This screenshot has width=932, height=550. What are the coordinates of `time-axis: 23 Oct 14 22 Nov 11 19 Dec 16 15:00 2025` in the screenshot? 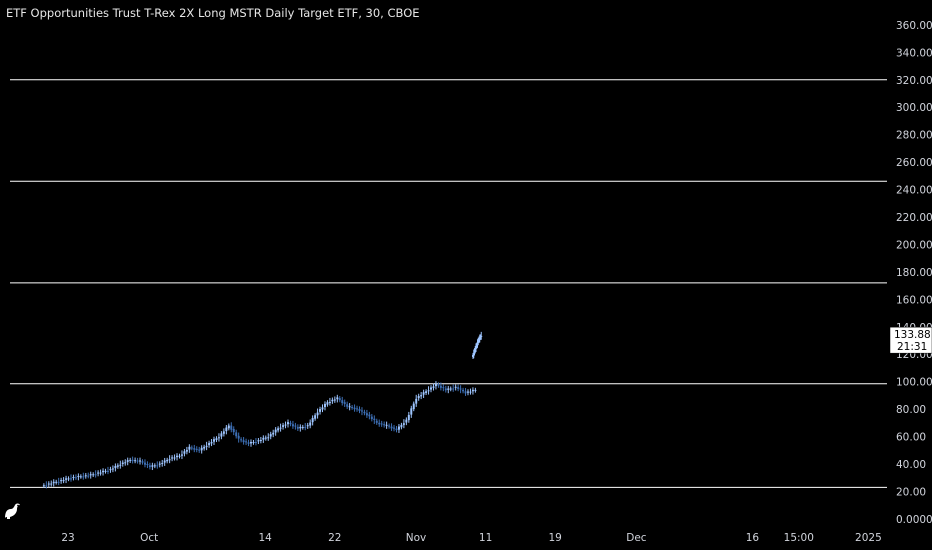 It's located at (471, 538).